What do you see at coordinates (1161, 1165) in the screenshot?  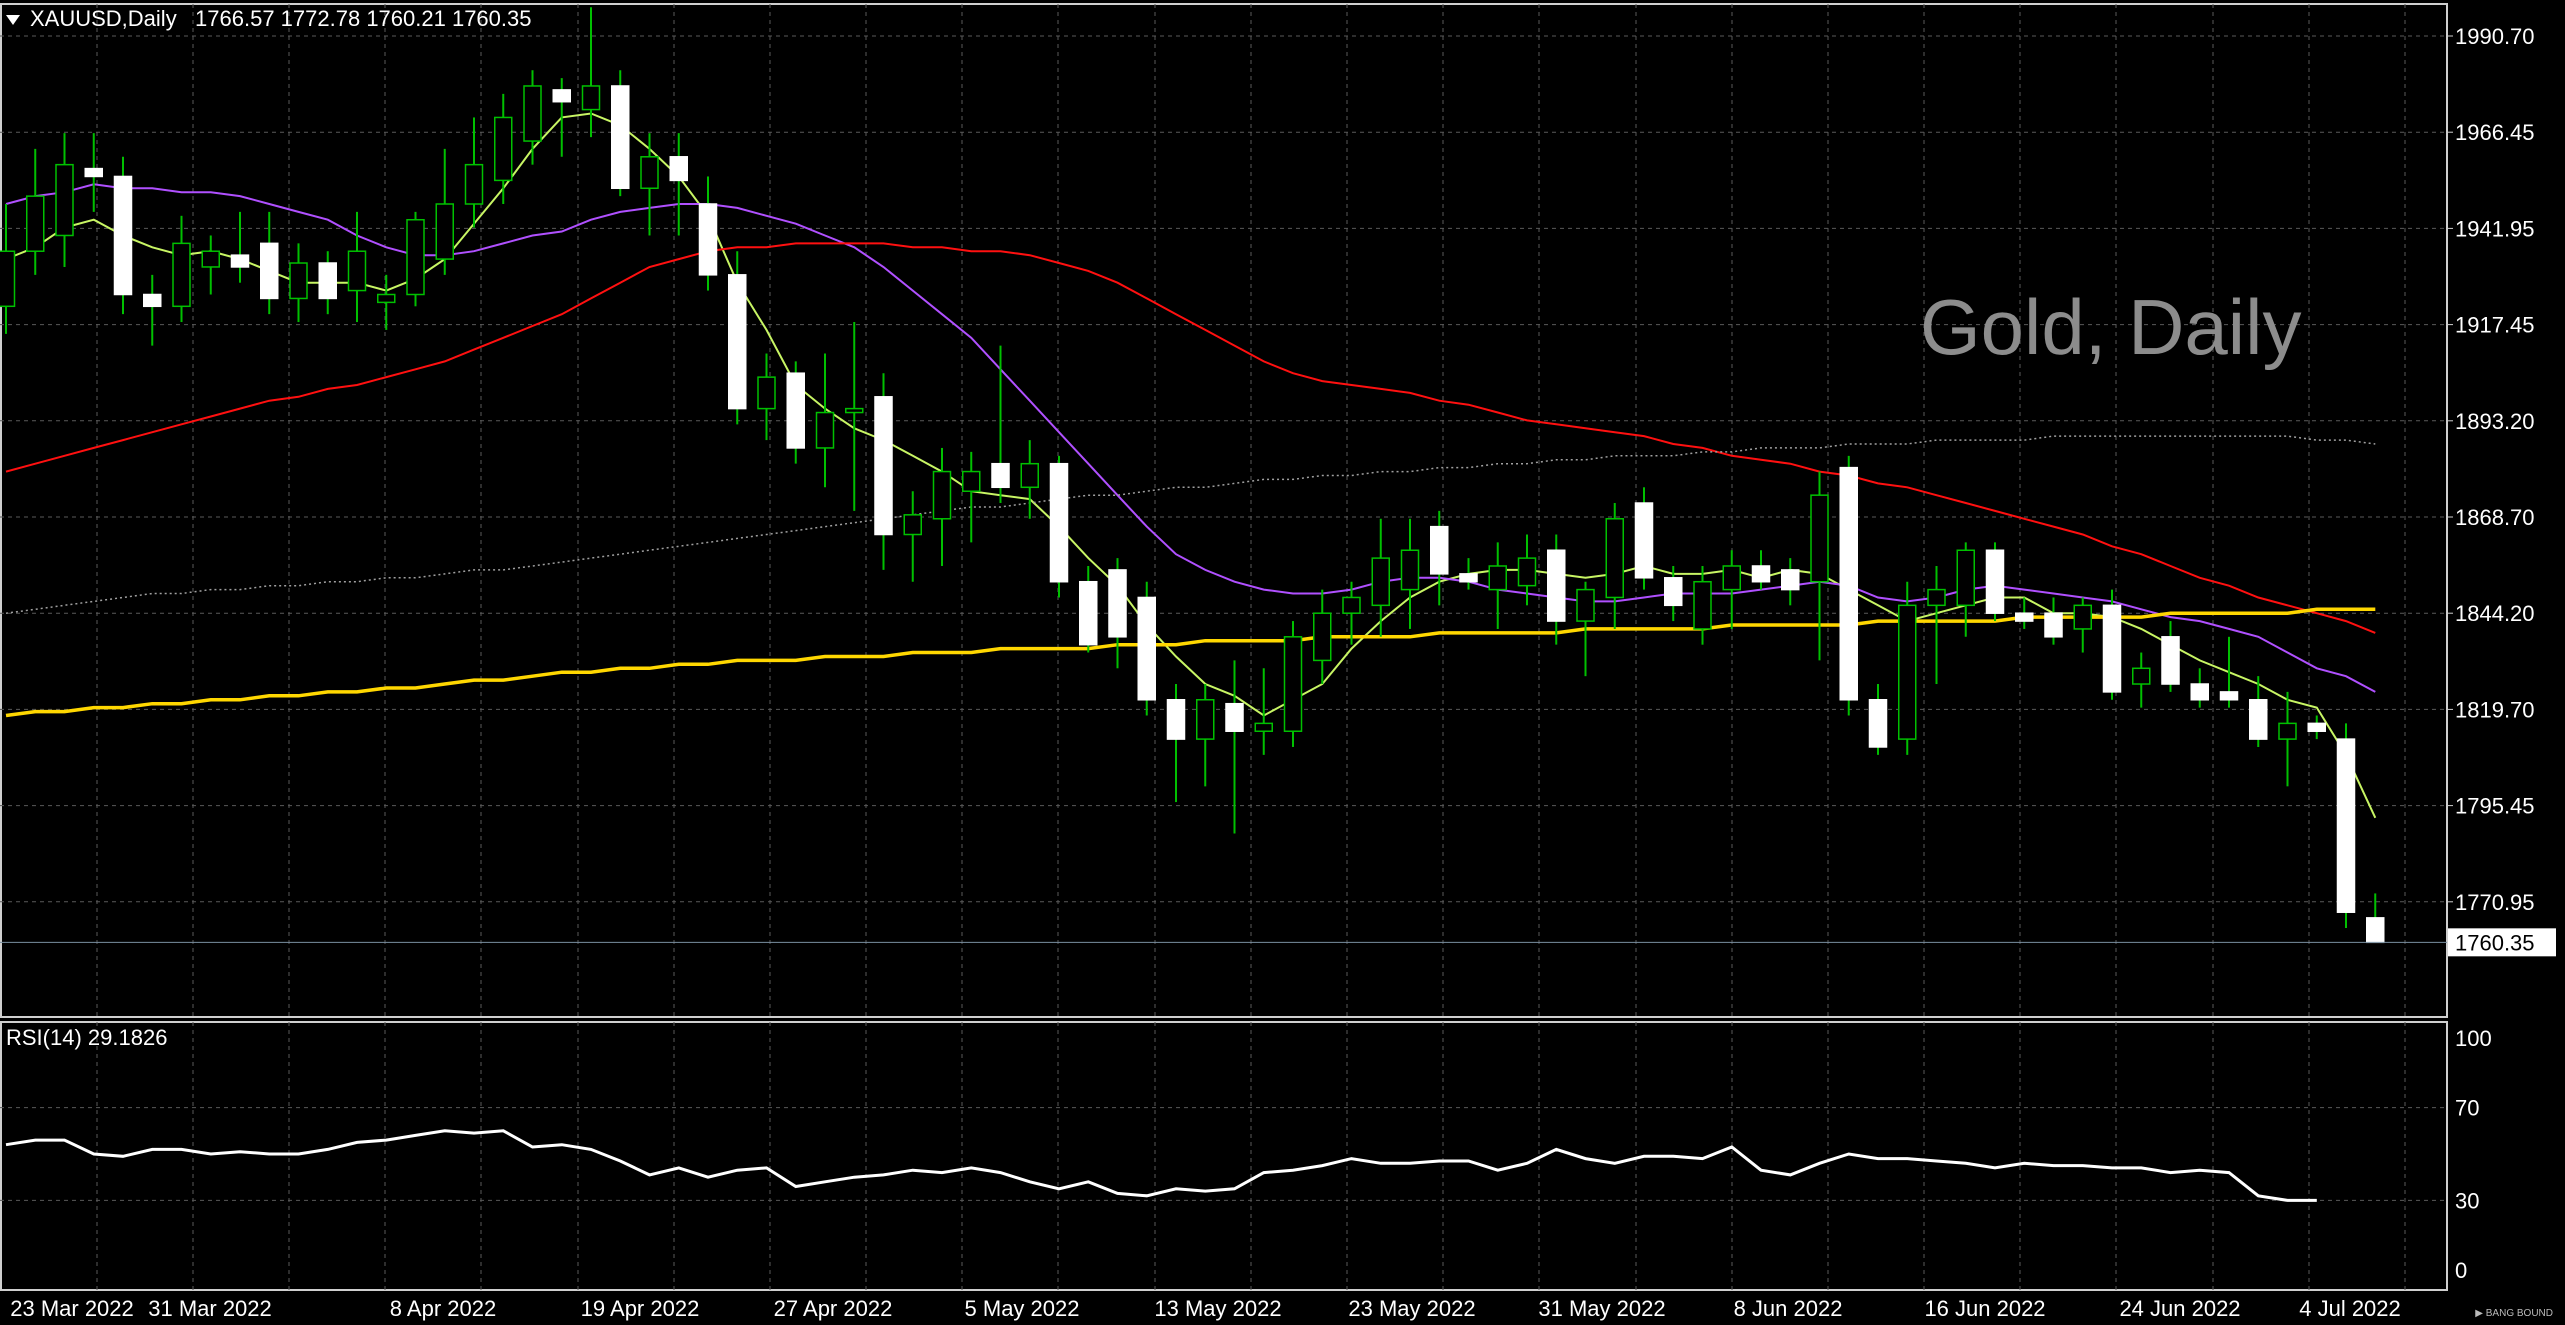 I see `rsi-line` at bounding box center [1161, 1165].